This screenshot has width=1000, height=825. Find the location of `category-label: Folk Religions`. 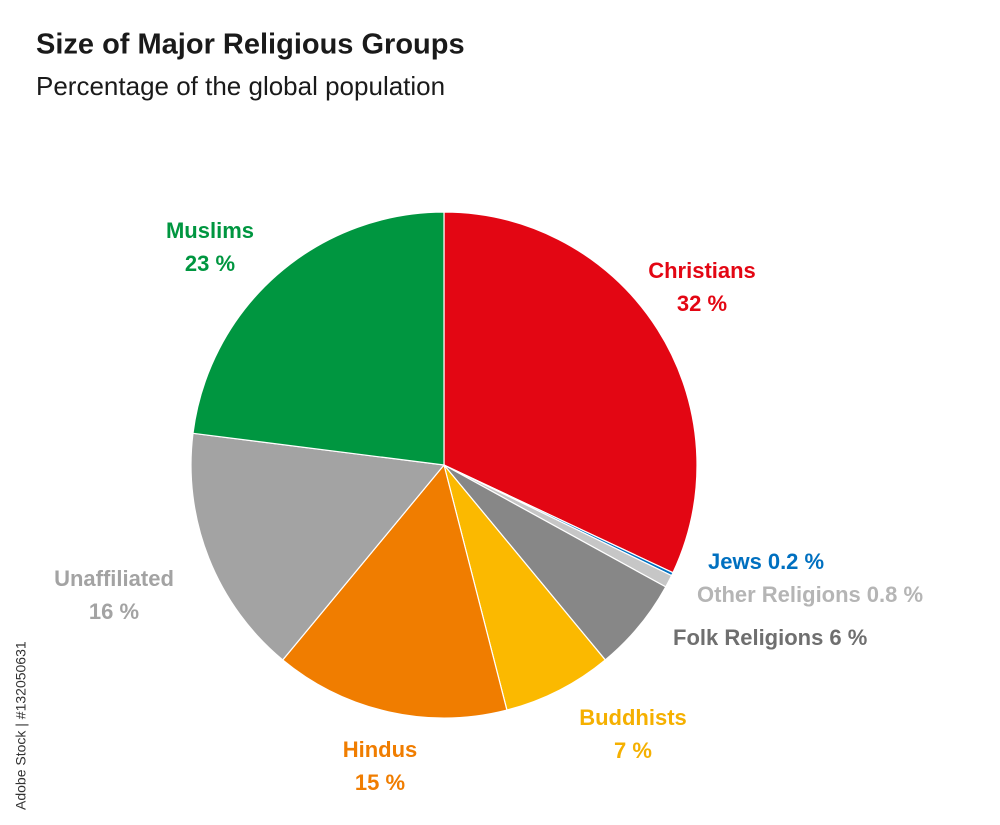

category-label: Folk Religions is located at coordinates (748, 637).